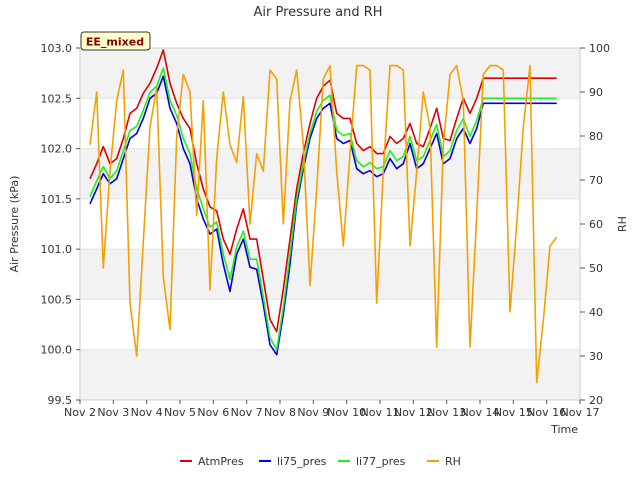 The height and width of the screenshot is (480, 640). I want to click on y-left-tick-label: 101.5, so click(57, 199).